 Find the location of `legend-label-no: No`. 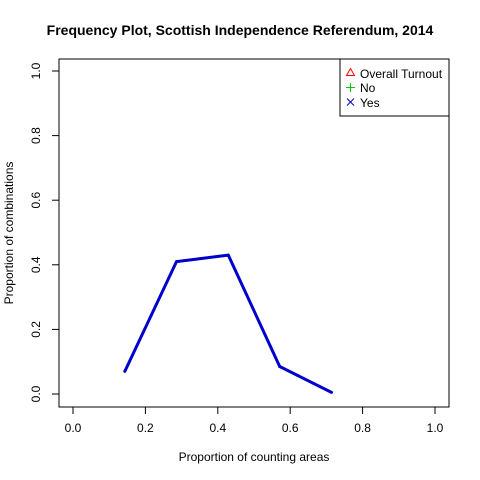

legend-label-no: No is located at coordinates (368, 88).